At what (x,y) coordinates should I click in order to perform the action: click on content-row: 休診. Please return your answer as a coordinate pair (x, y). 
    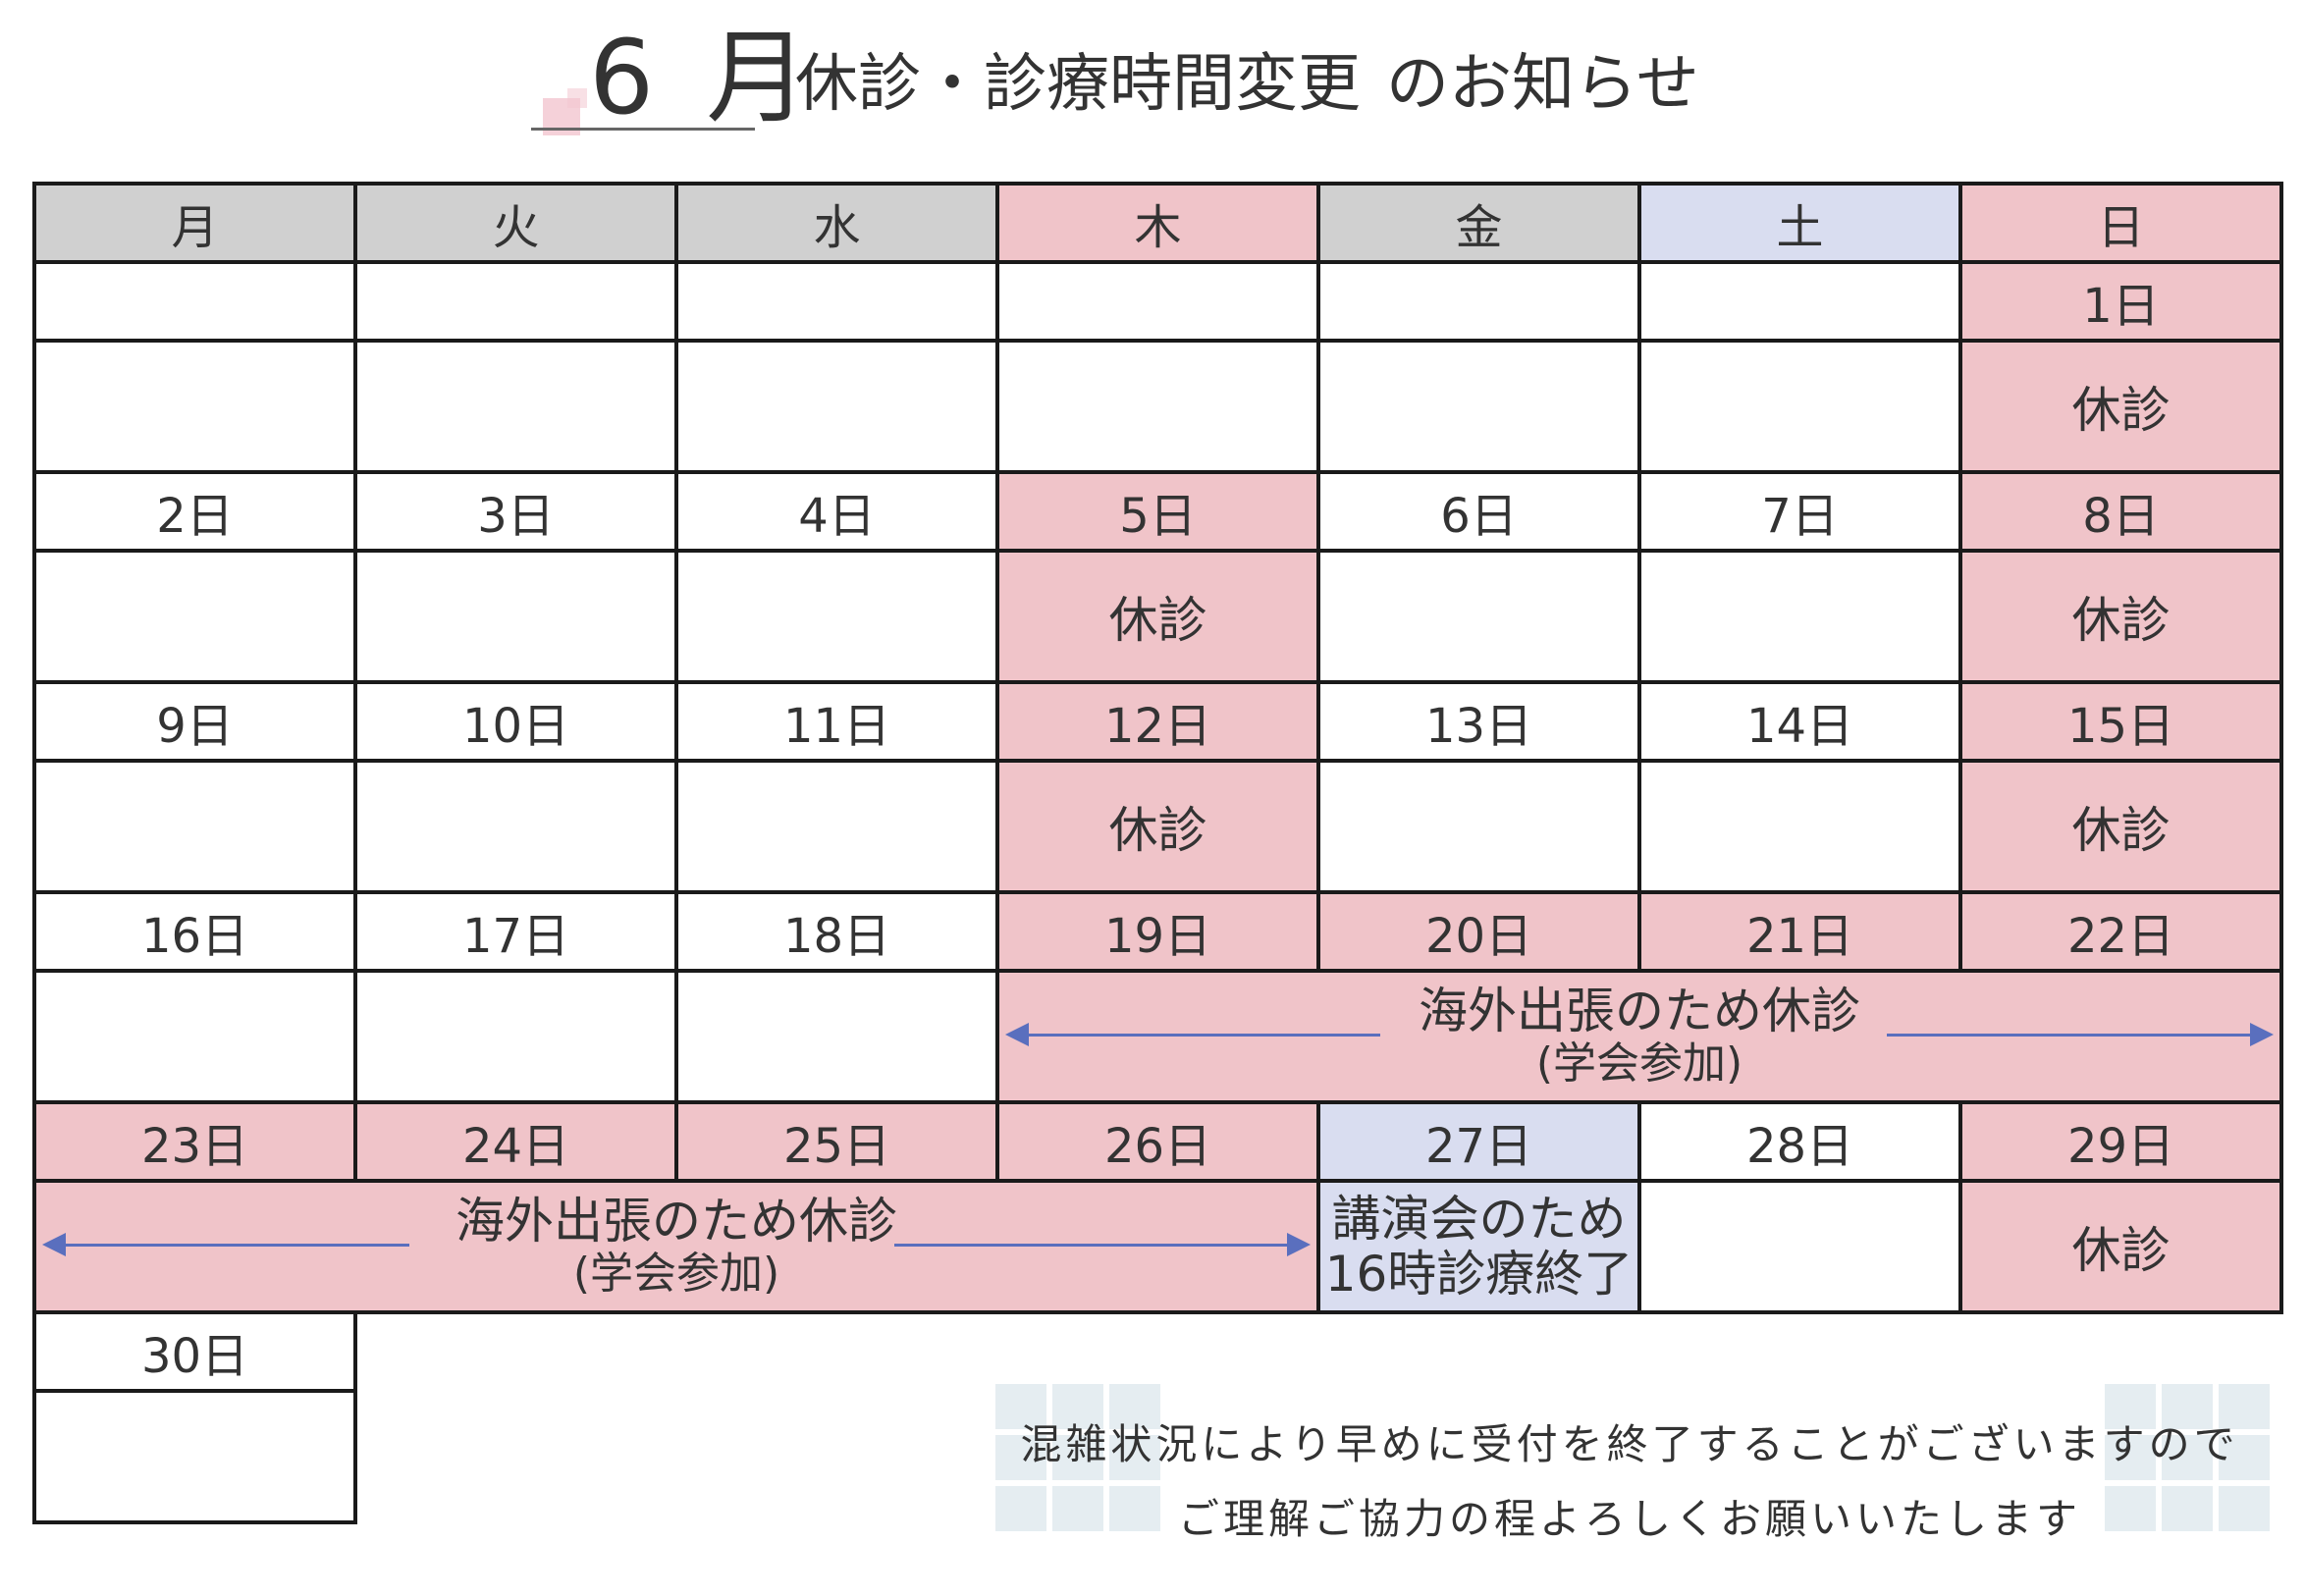
    Looking at the image, I should click on (1157, 406).